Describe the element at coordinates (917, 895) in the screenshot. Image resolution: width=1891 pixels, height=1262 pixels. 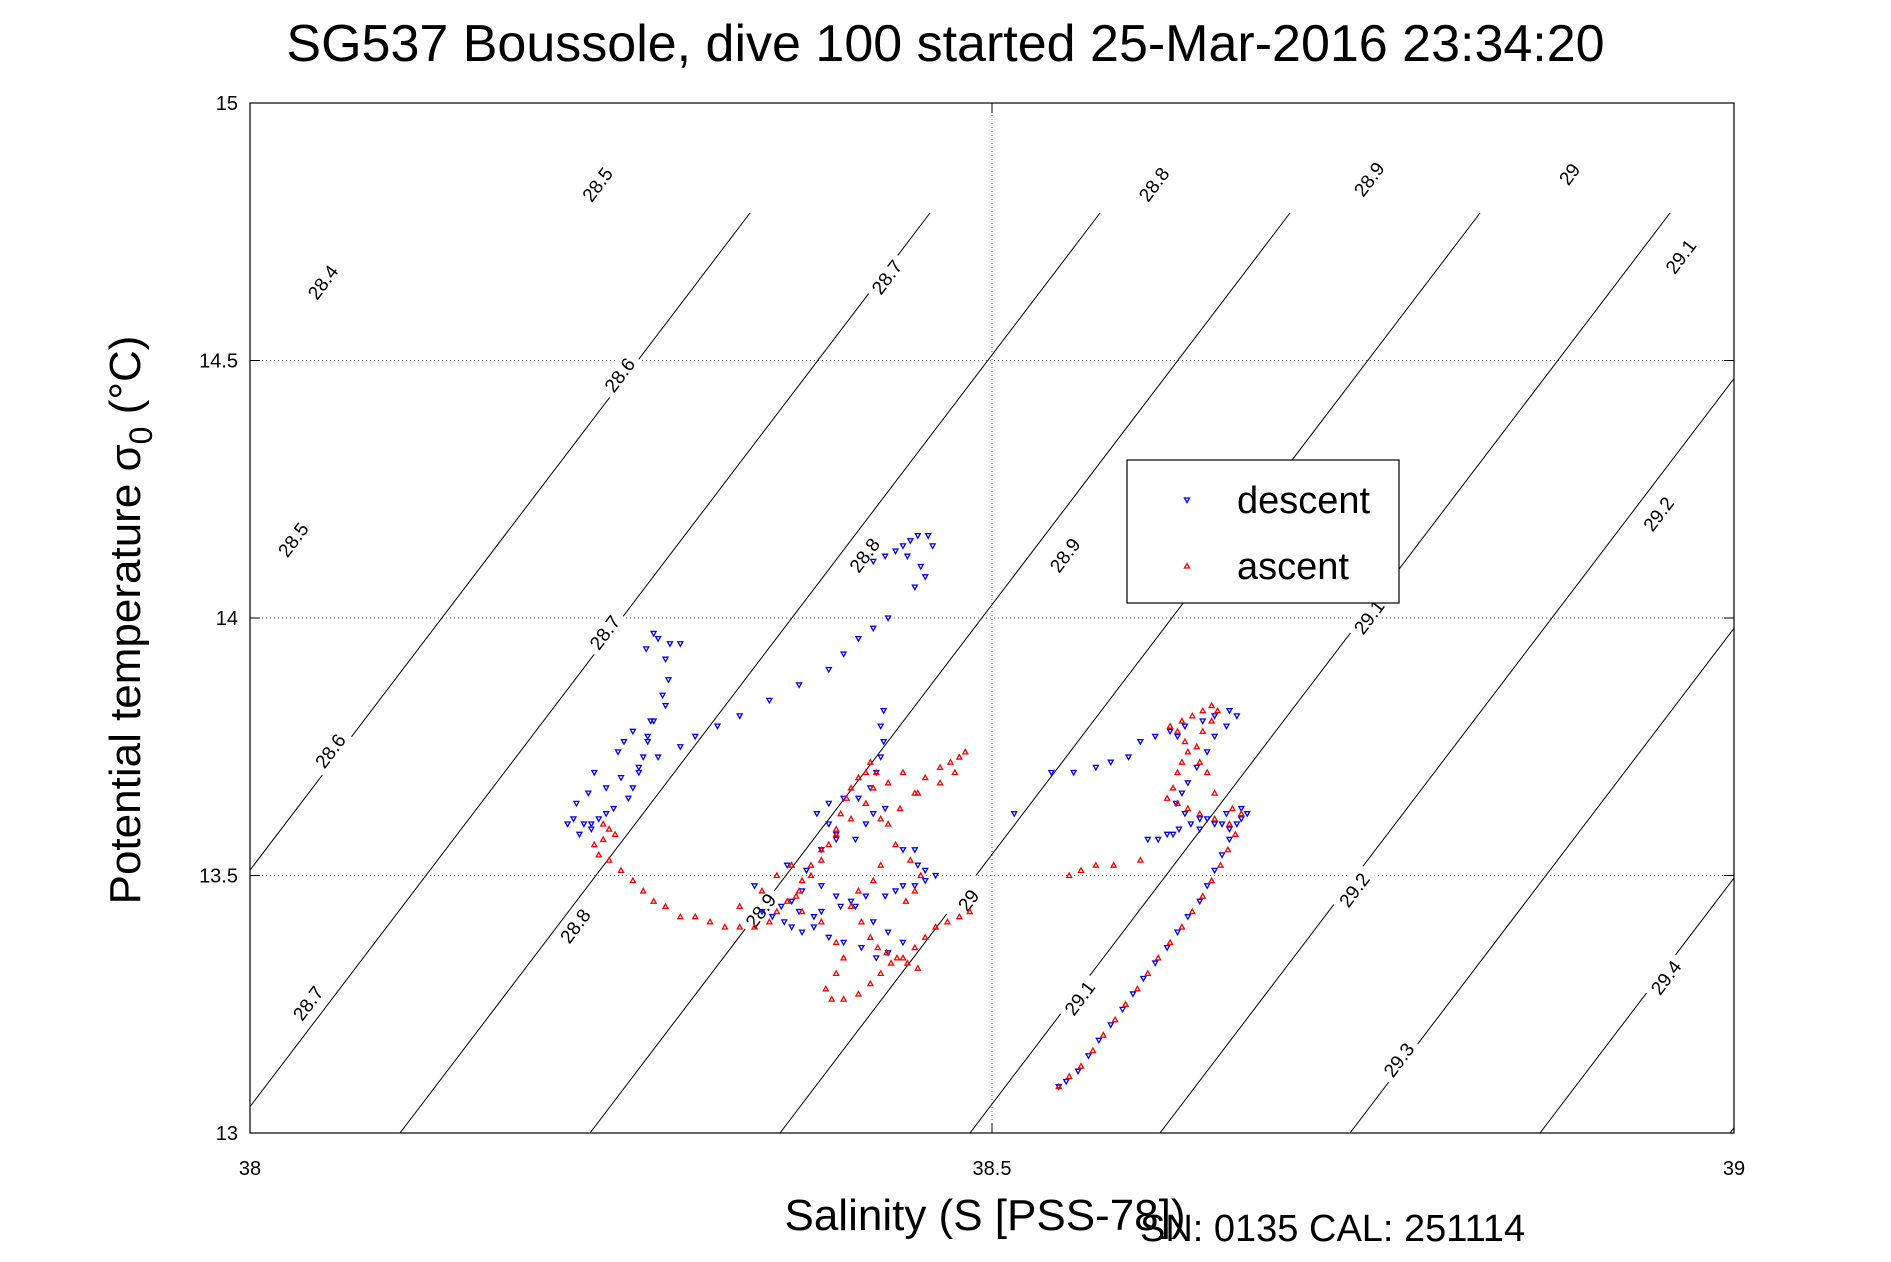
I see `ascent-series` at that location.